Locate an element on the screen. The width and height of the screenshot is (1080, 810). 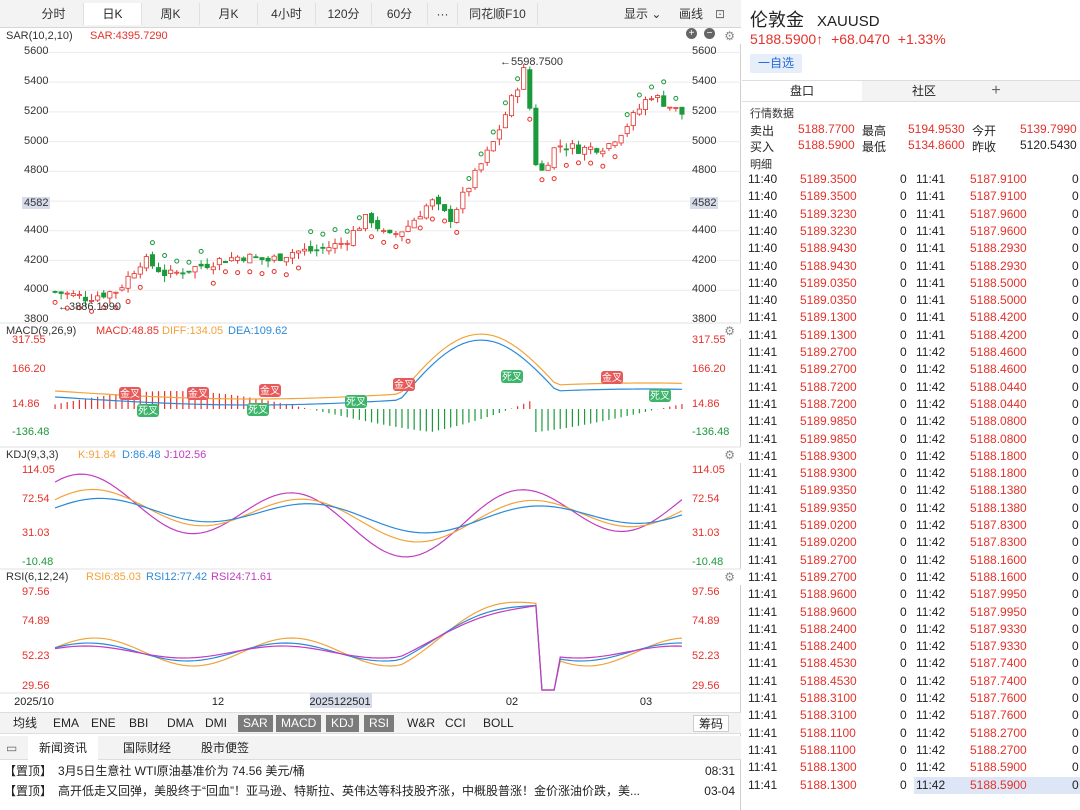
prev-close-label: 昨收 is located at coordinates (984, 147).